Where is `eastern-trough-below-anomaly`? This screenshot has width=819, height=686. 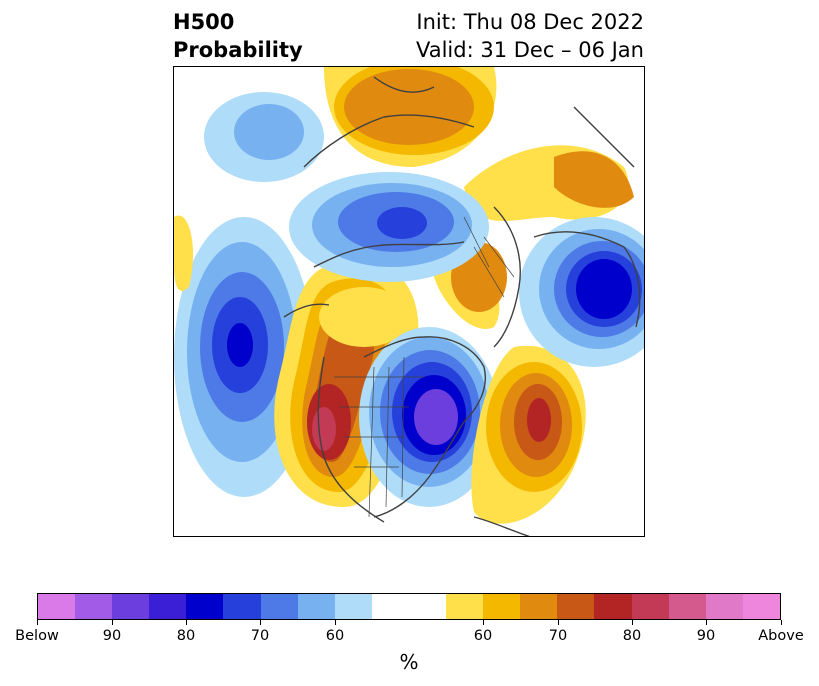 eastern-trough-below-anomaly is located at coordinates (429, 417).